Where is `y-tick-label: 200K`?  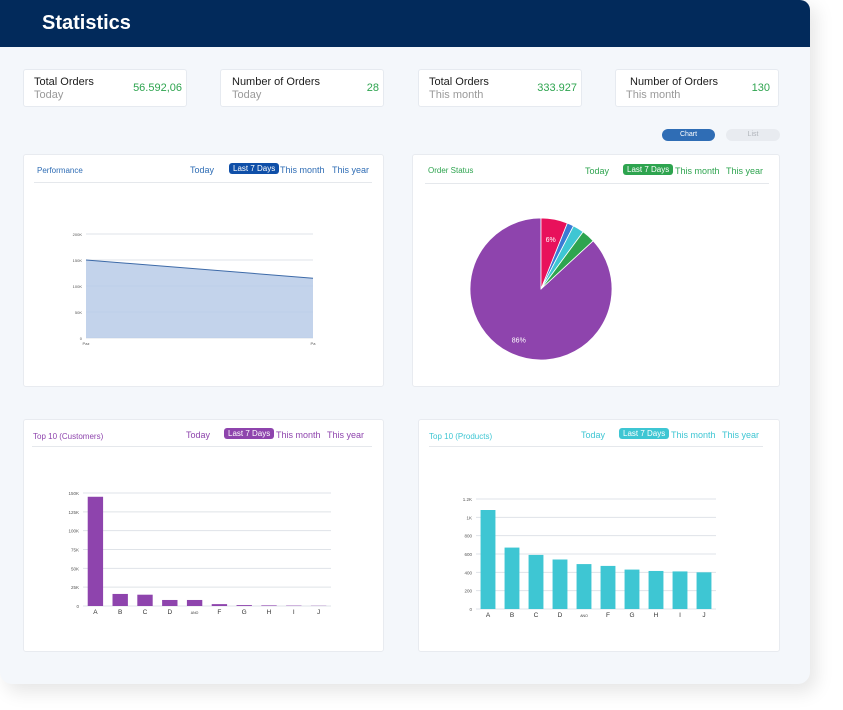 y-tick-label: 200K is located at coordinates (78, 234).